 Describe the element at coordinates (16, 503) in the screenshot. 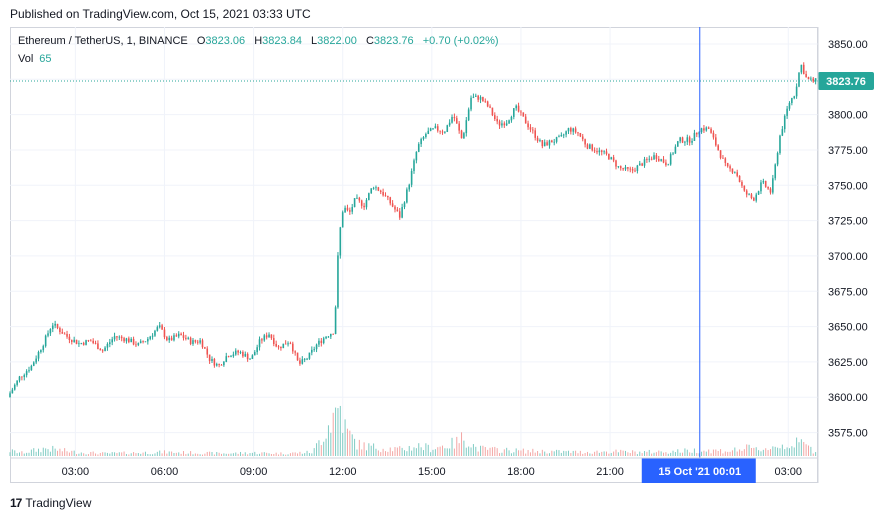

I see `tradingview-logo-icon: 17` at that location.